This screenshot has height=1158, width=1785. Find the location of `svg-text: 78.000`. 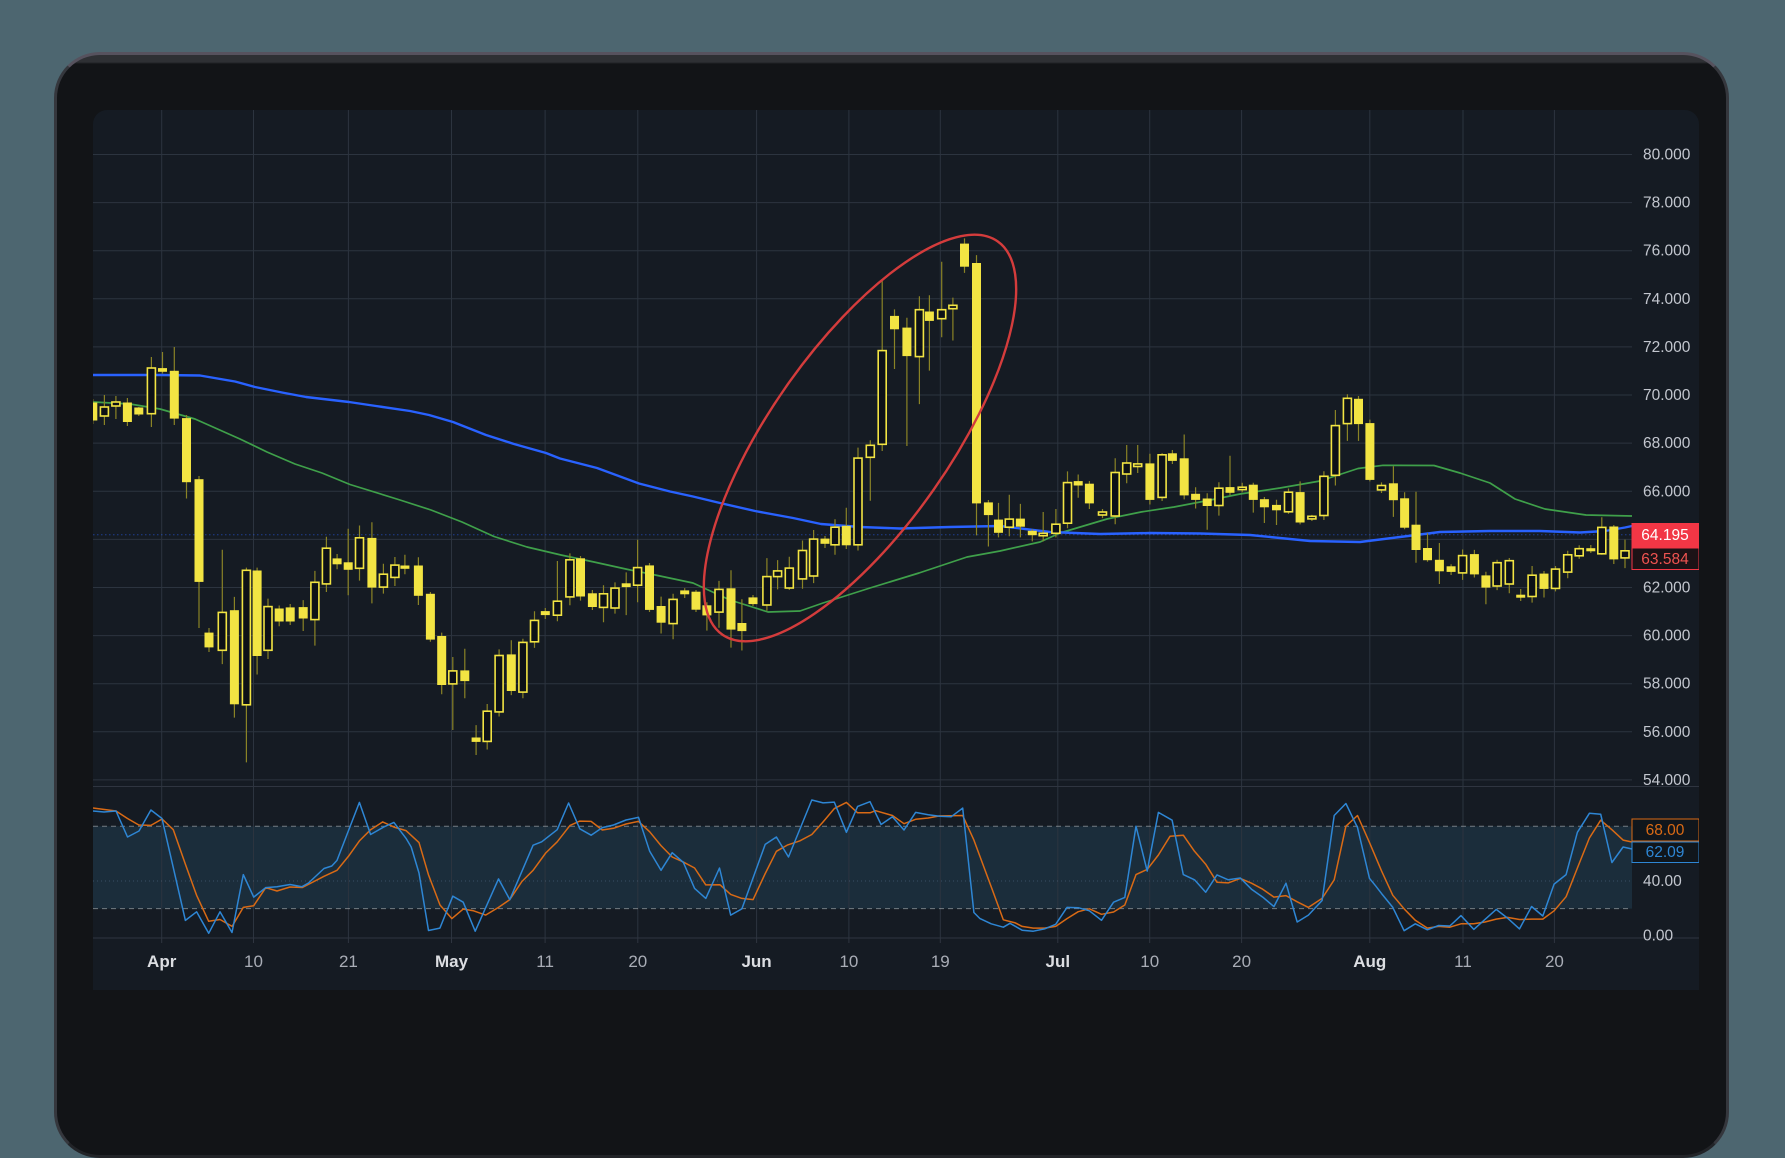

svg-text: 78.000 is located at coordinates (1667, 203).